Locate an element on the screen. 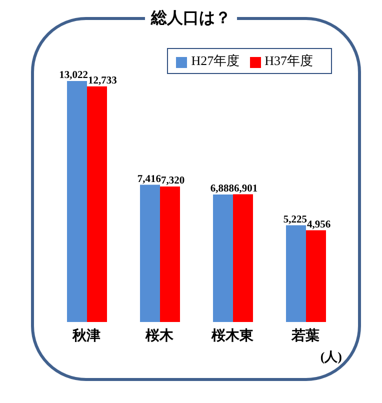 The width and height of the screenshot is (382, 403). data-label: 4,956 is located at coordinates (319, 224).